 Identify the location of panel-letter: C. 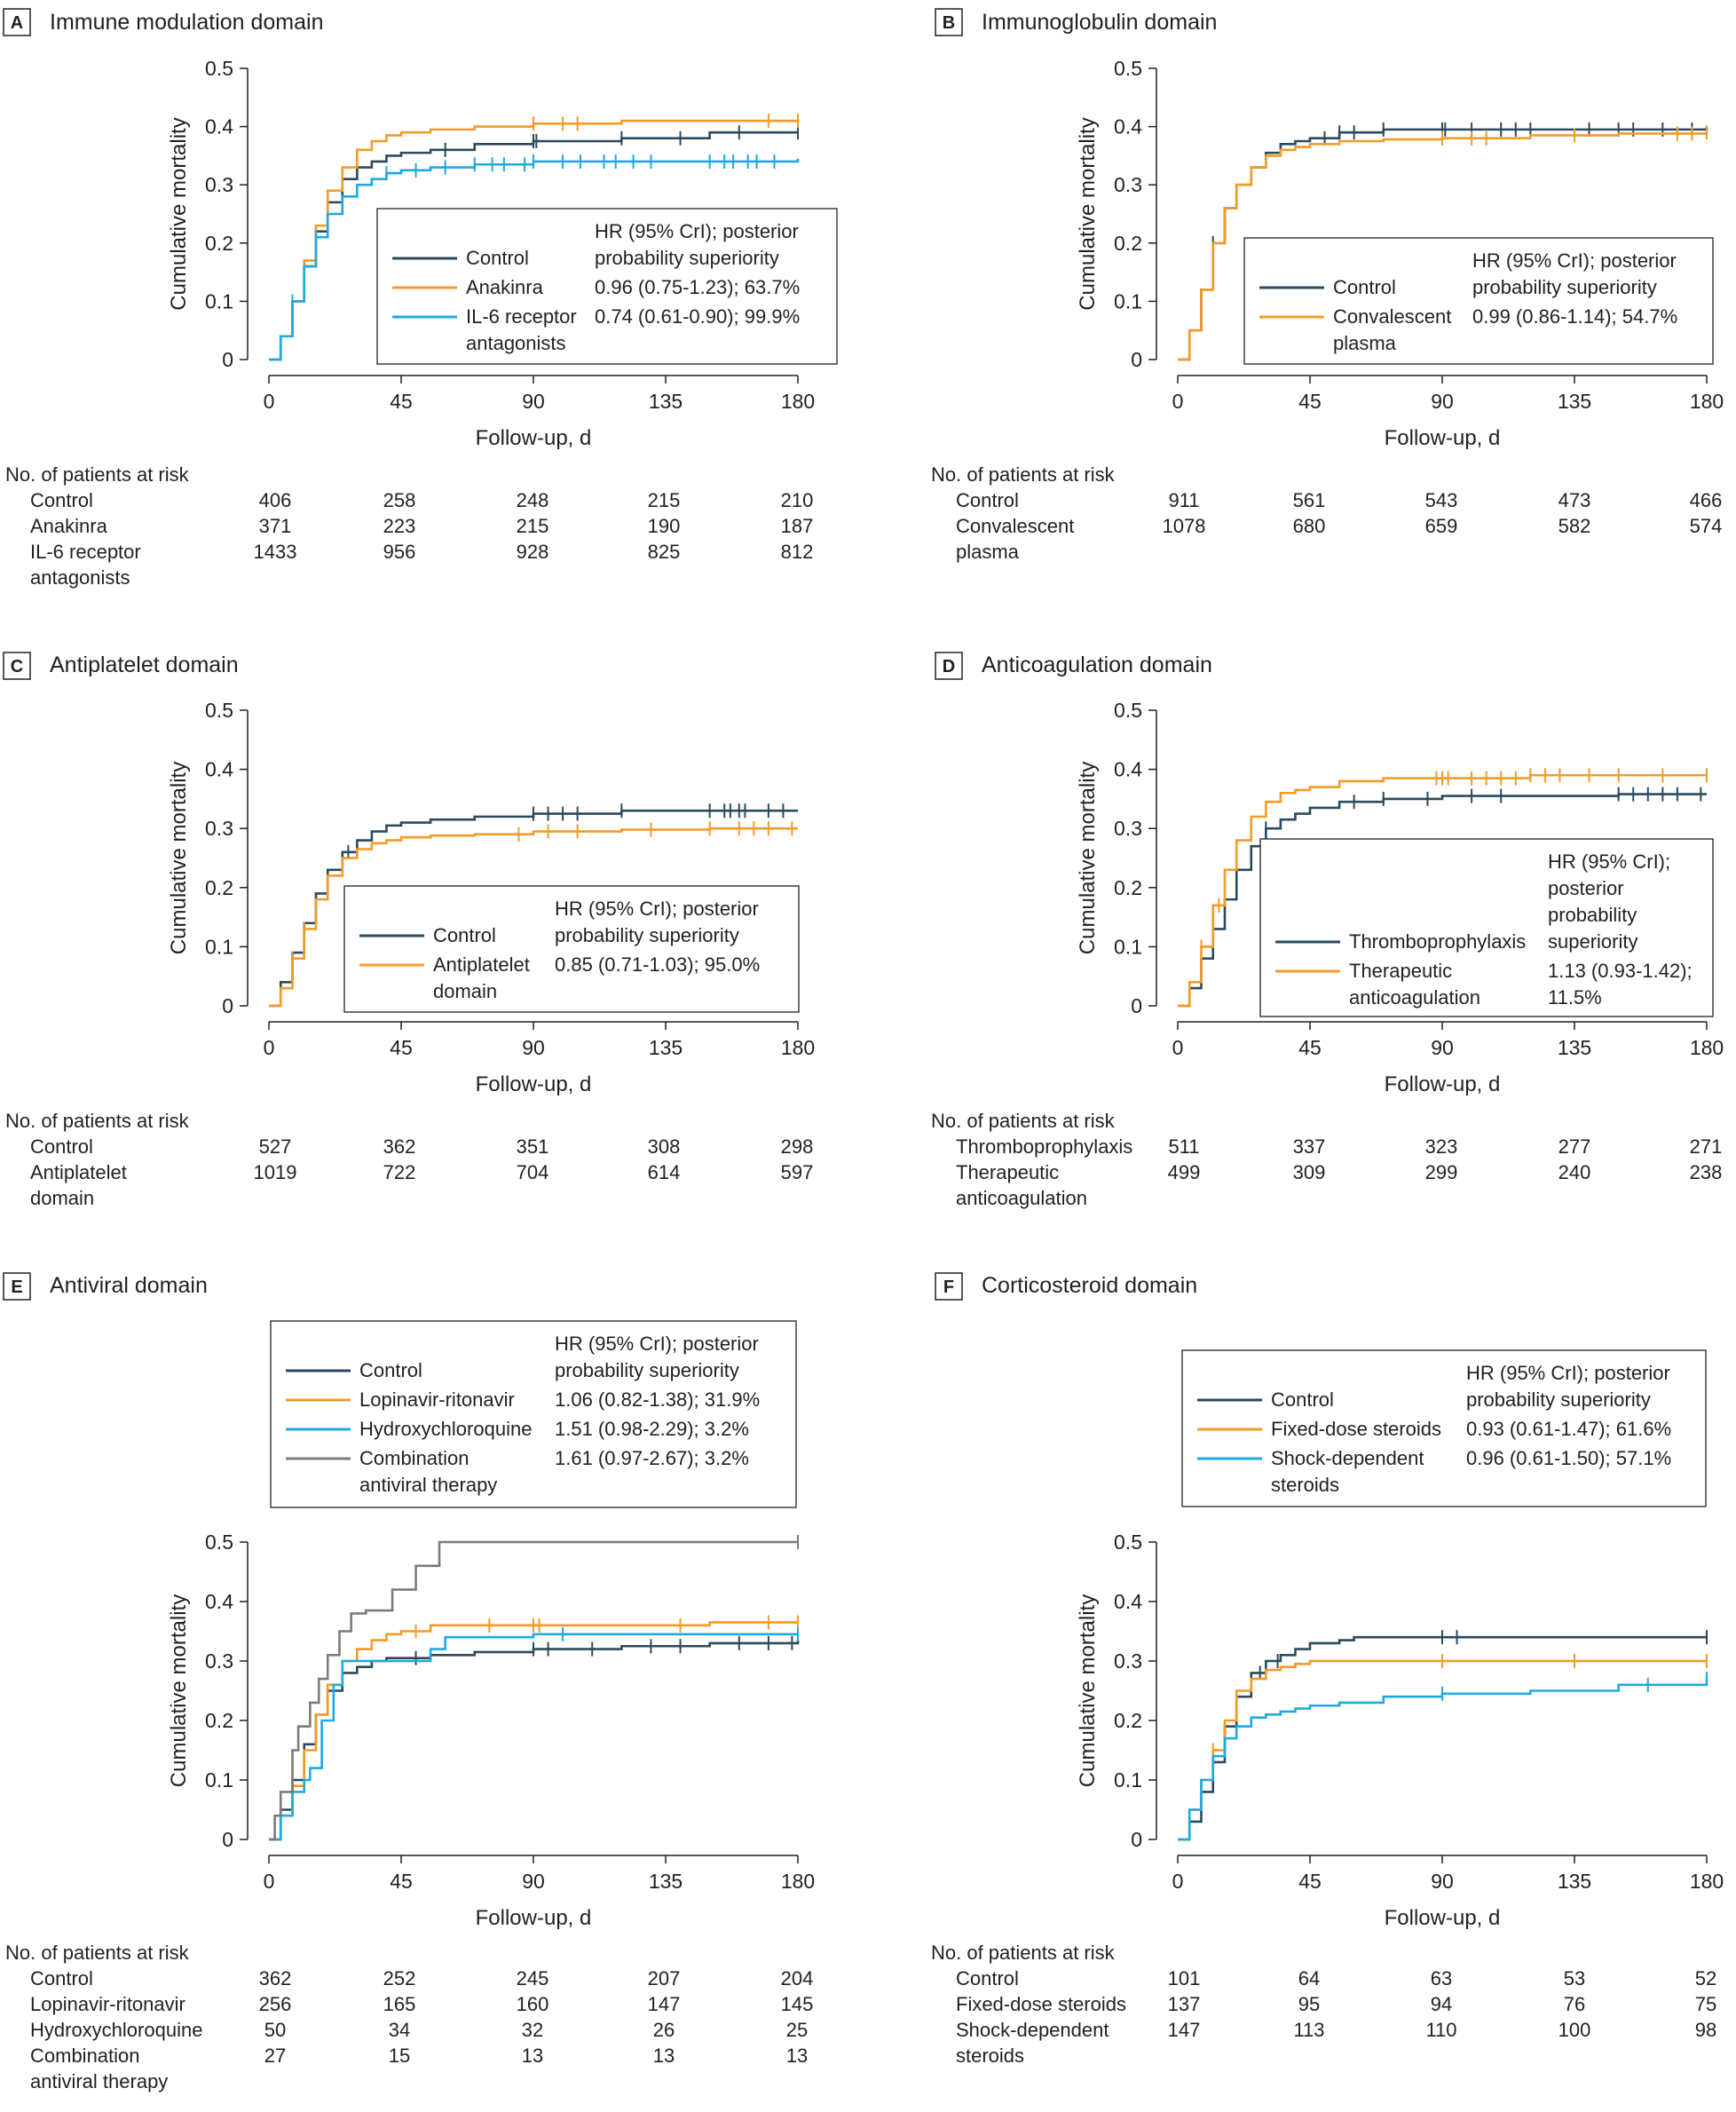
(17, 667).